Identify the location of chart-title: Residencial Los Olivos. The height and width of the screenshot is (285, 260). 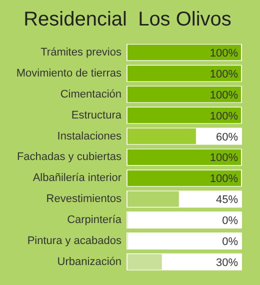
(128, 19).